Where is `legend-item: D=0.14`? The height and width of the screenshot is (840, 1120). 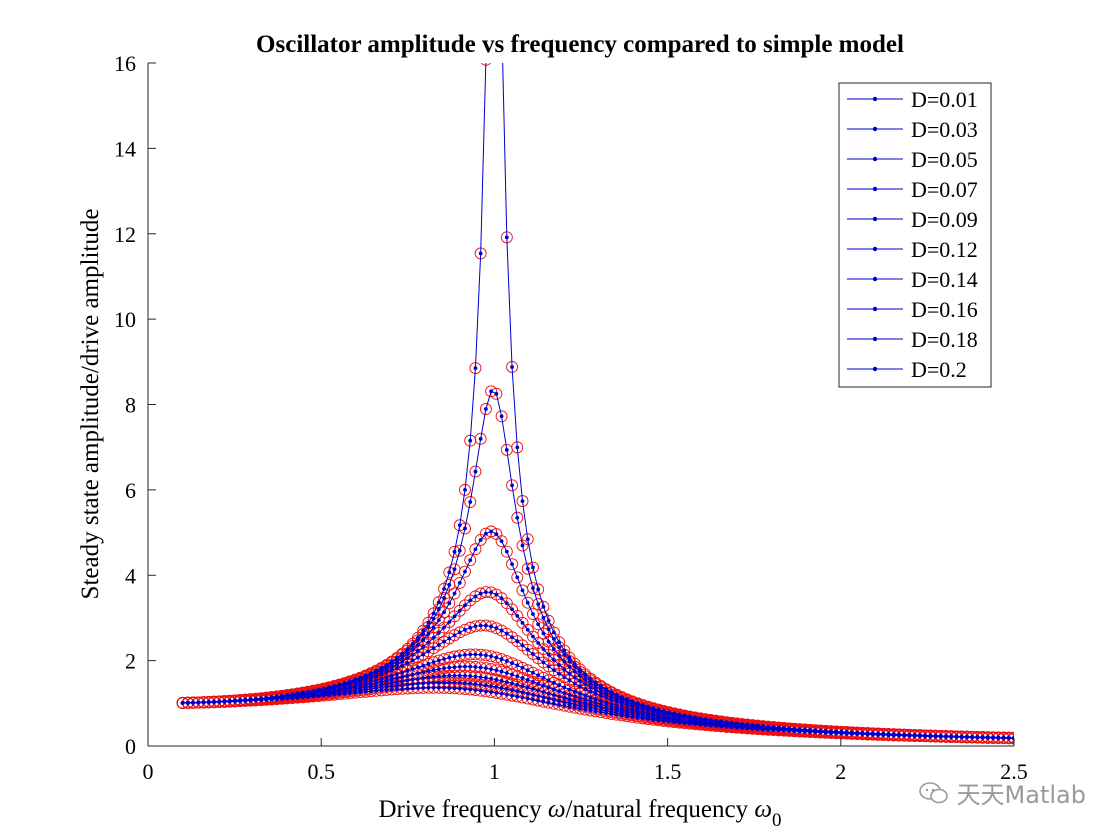 legend-item: D=0.14 is located at coordinates (912, 279).